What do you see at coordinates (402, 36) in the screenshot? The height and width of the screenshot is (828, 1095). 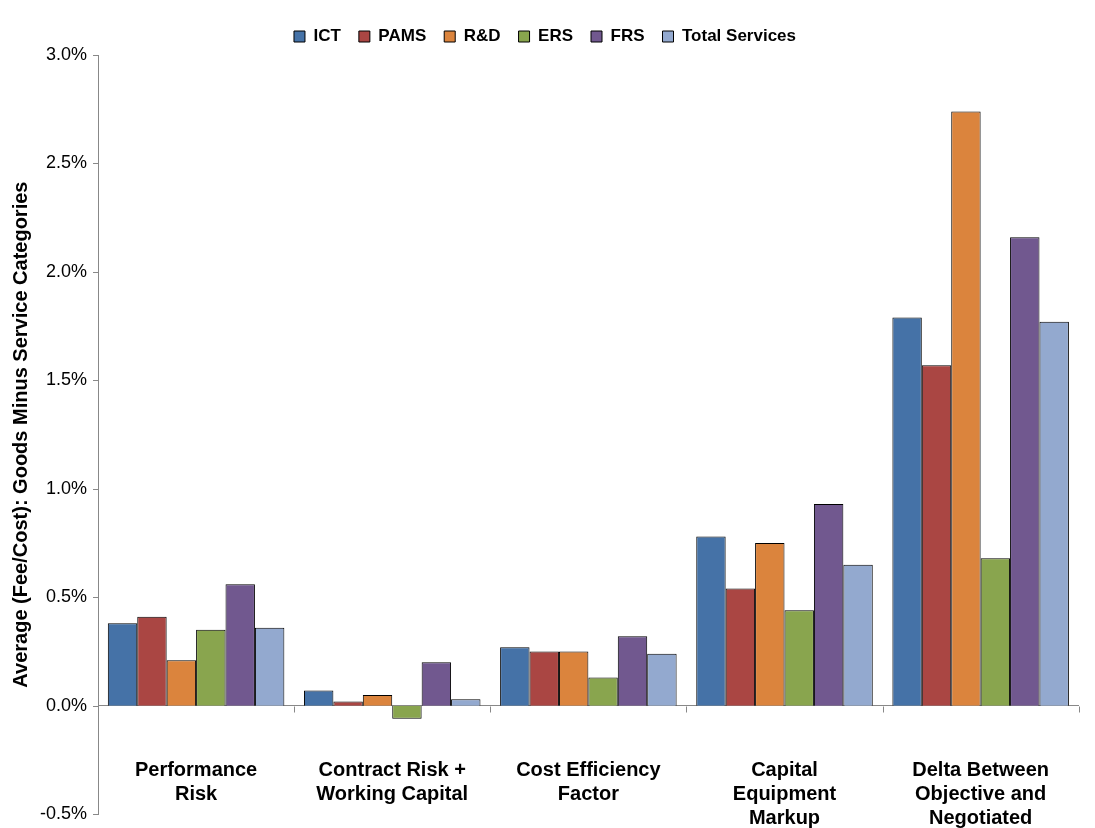 I see `legend-label: PAMS` at bounding box center [402, 36].